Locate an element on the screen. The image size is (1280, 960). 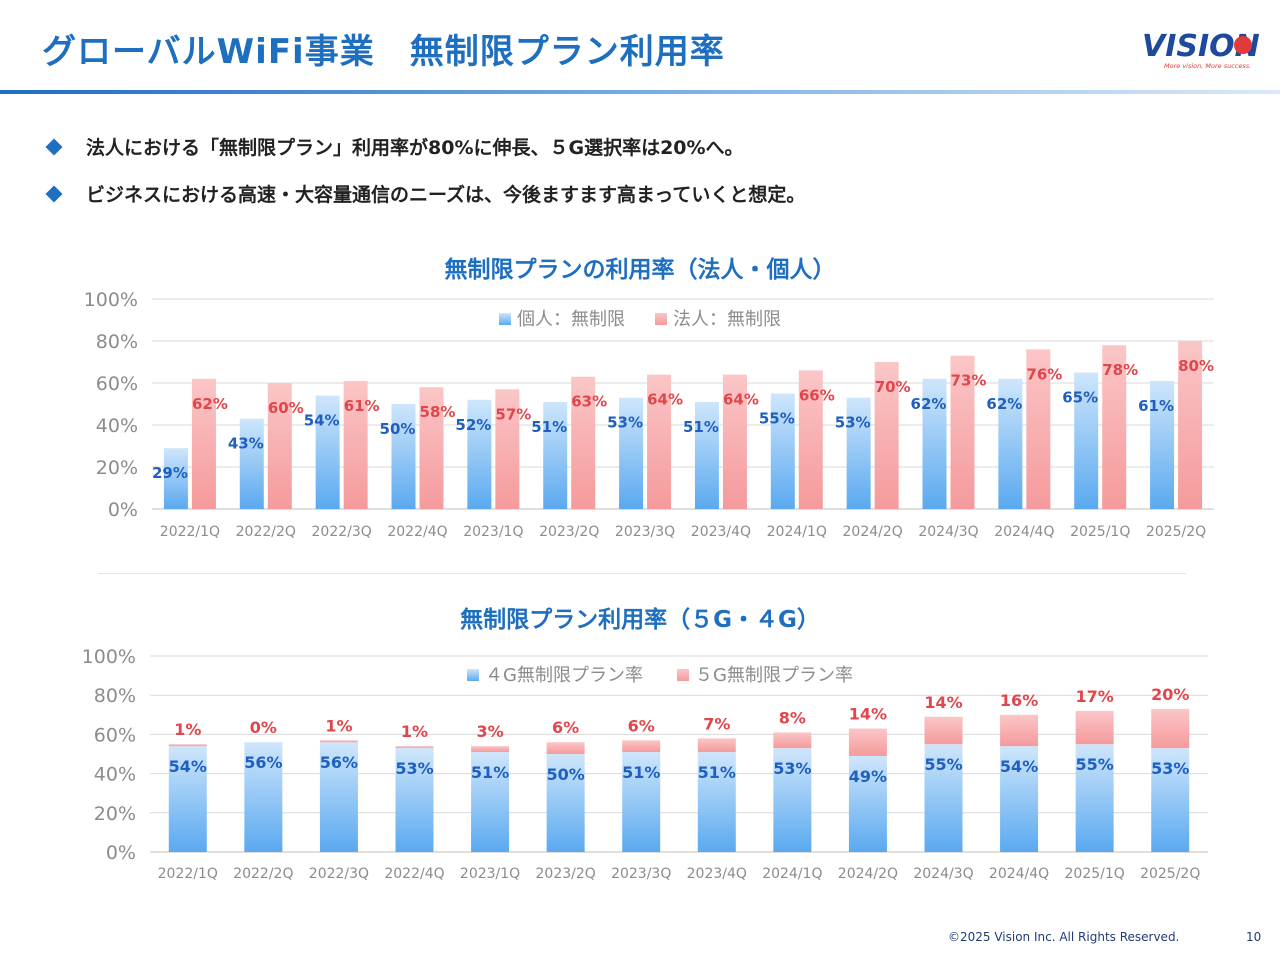
x-tick-label: 2024/2Q is located at coordinates (868, 874).